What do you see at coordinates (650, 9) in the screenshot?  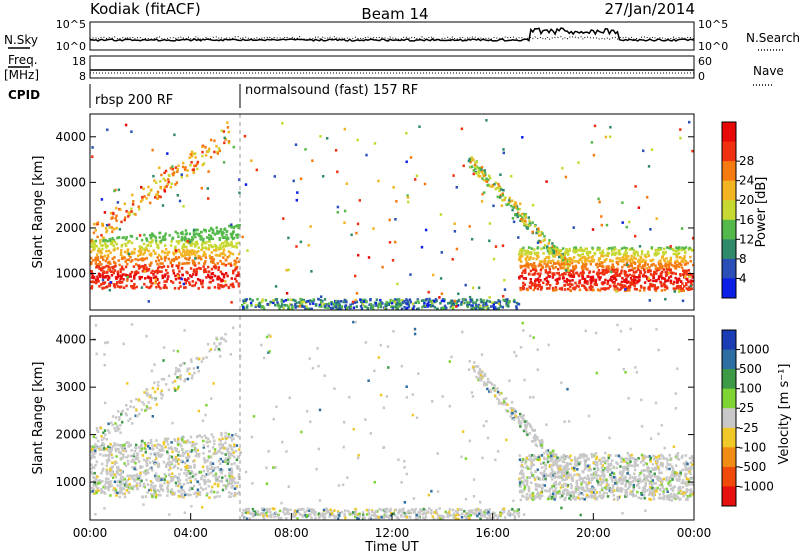 I see `date-title: 27/Jan/2014` at bounding box center [650, 9].